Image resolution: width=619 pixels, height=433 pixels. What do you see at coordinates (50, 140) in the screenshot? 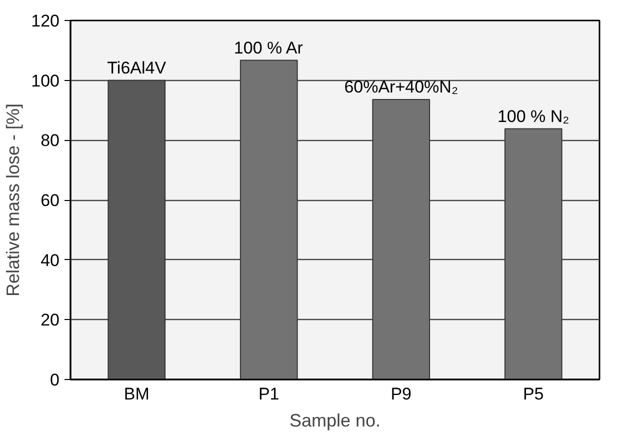
I see `y-tick-label: 80` at bounding box center [50, 140].